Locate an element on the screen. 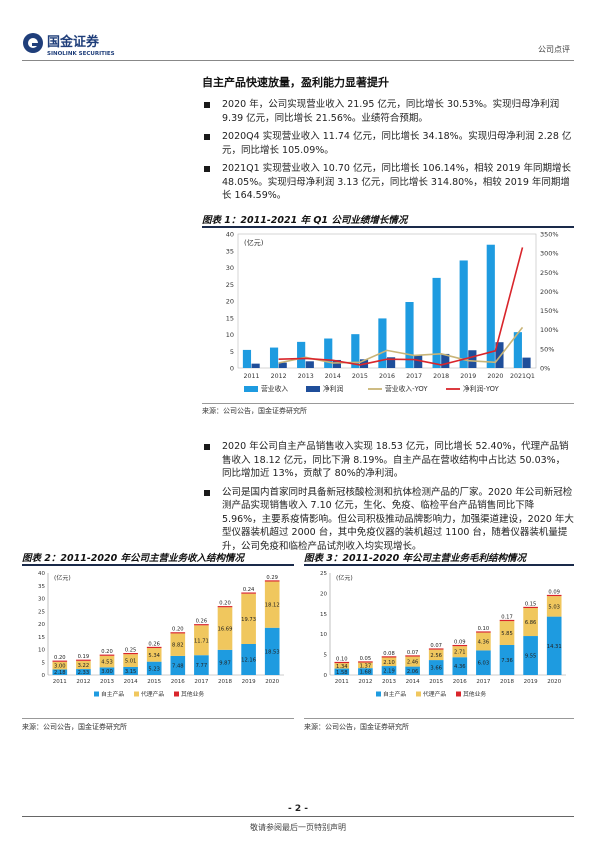 Image resolution: width=596 pixels, height=843 pixels. x-tick-label: 2013 is located at coordinates (389, 682).